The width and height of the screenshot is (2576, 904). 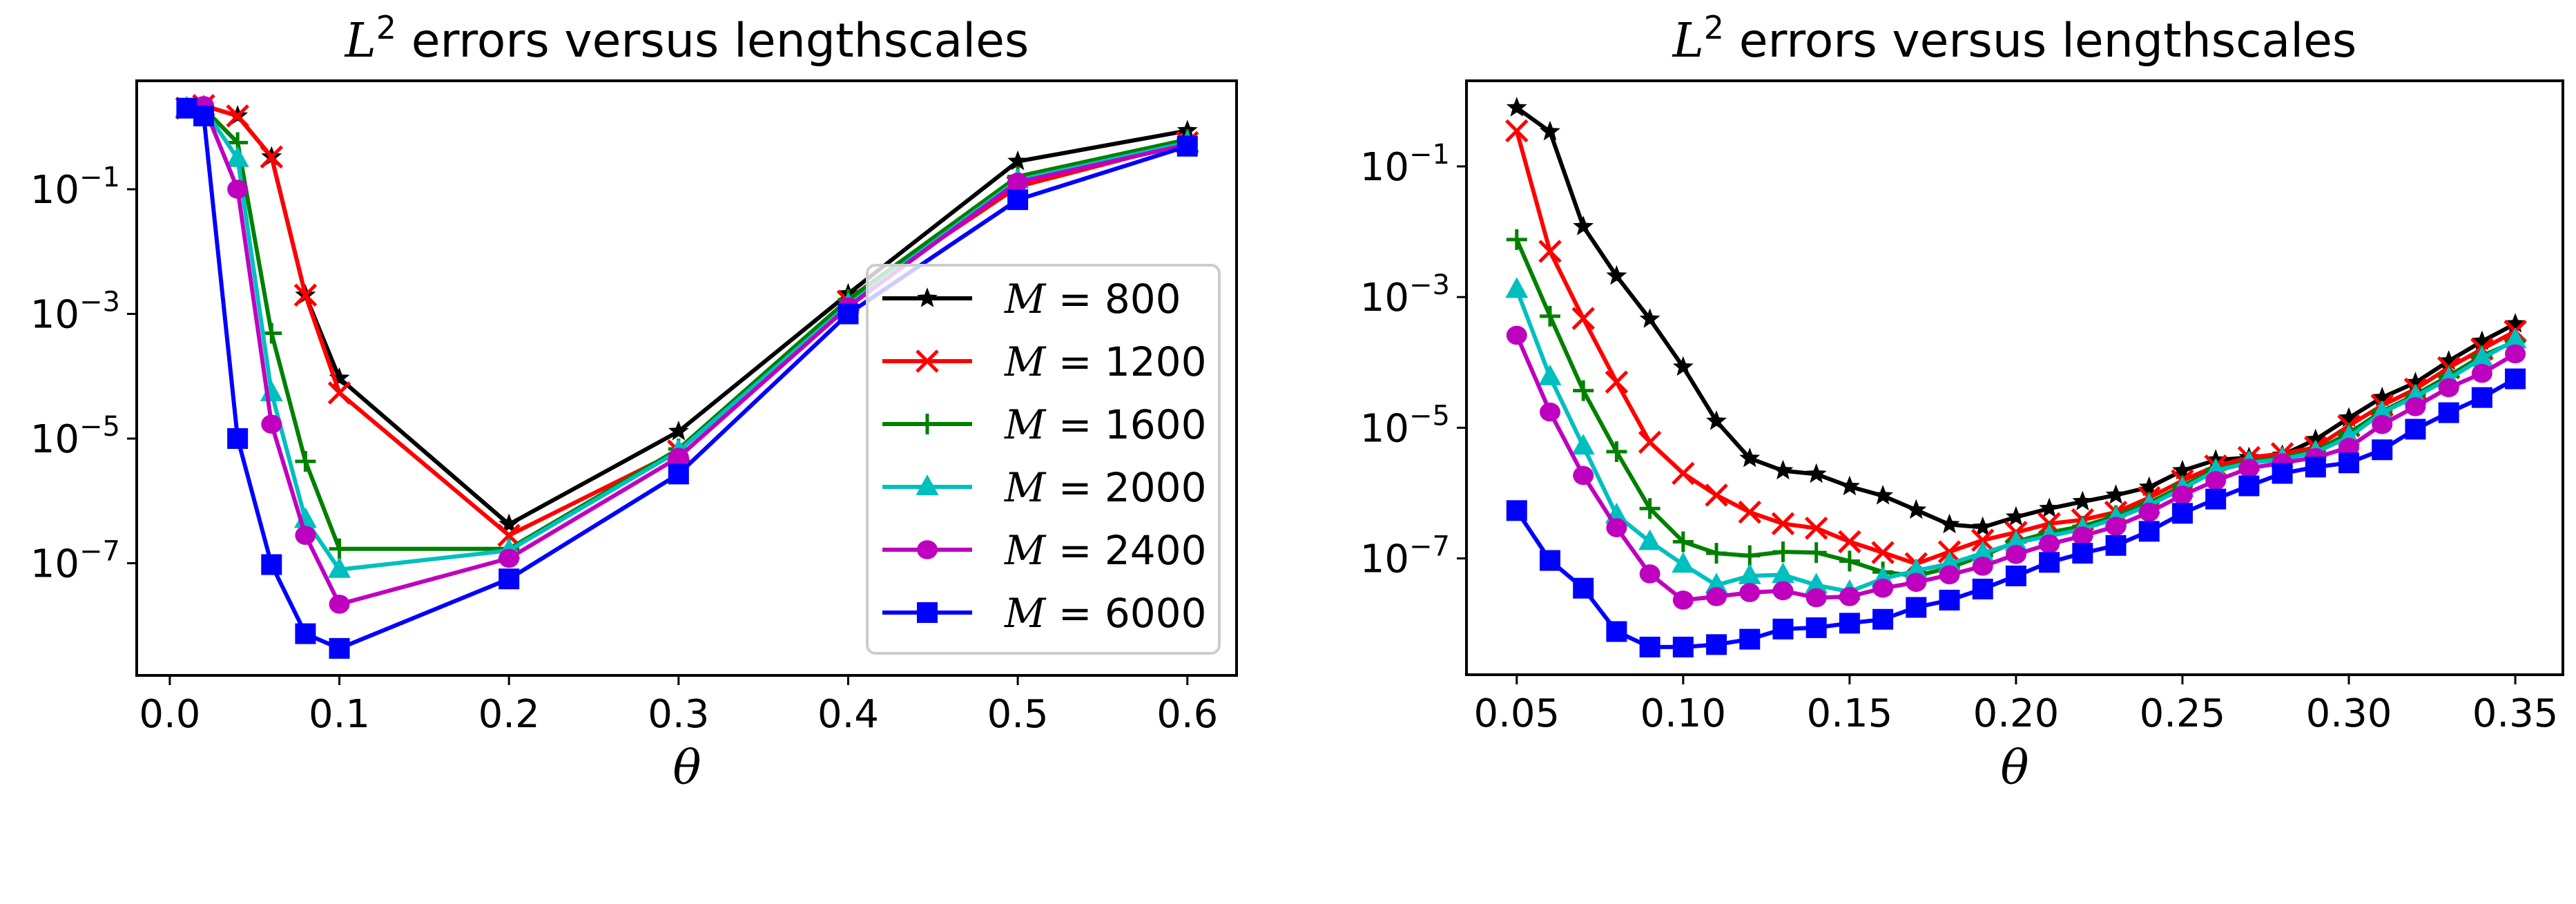 I want to click on x-tick-label: 0.3, so click(x=678, y=714).